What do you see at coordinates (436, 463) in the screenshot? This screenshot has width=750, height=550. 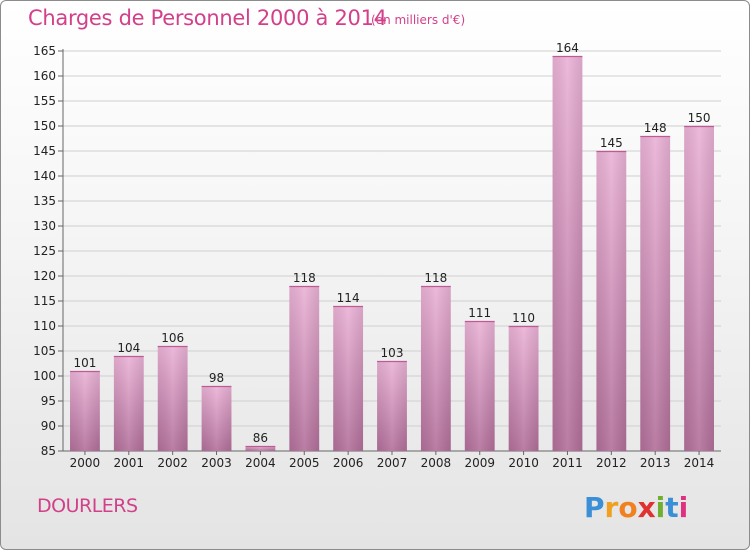 I see `x-tick-label: 2008` at bounding box center [436, 463].